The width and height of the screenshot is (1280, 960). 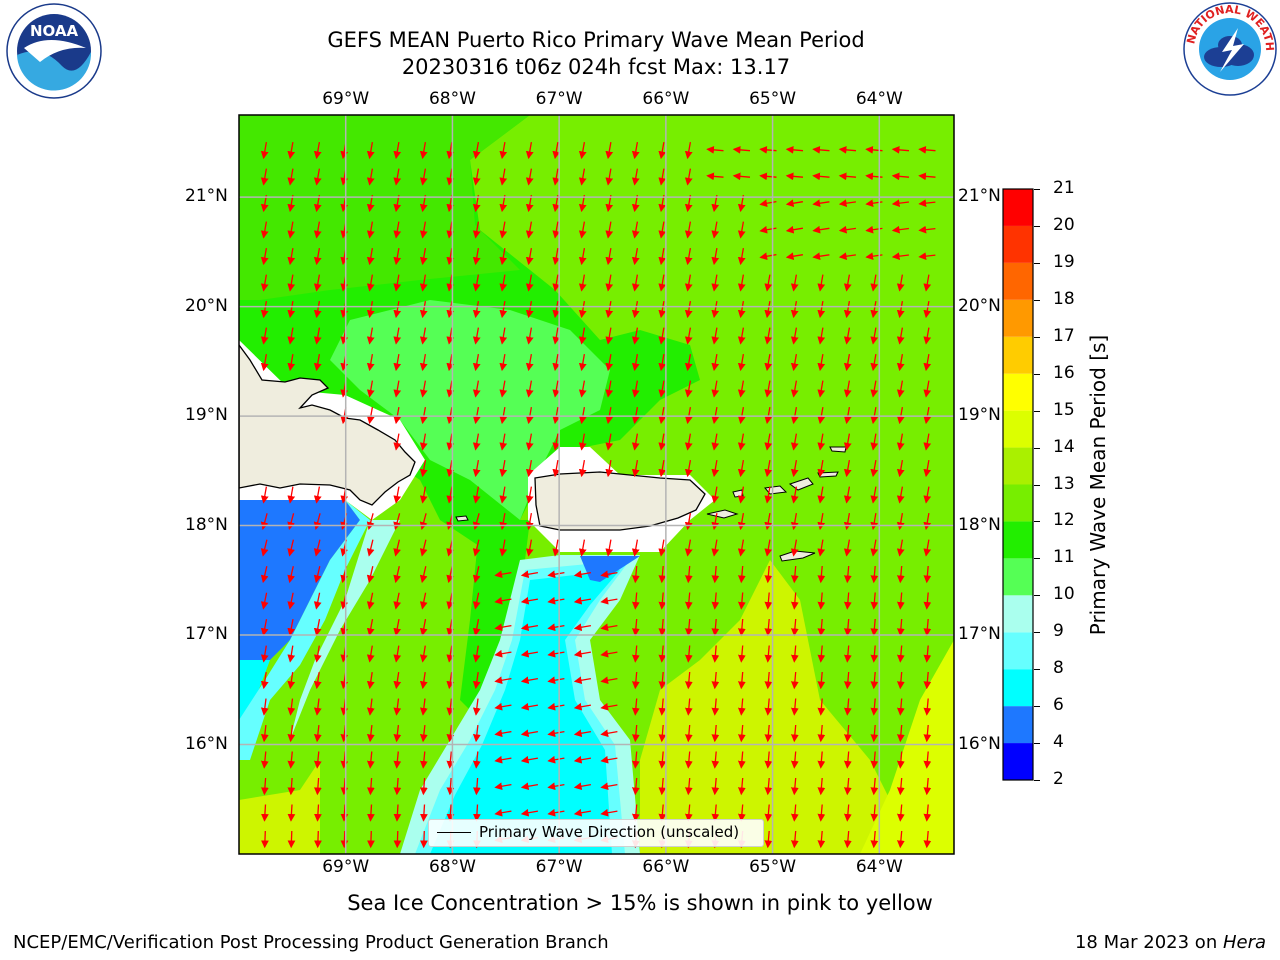 What do you see at coordinates (979, 524) in the screenshot?
I see `lat-label-right: 18°N` at bounding box center [979, 524].